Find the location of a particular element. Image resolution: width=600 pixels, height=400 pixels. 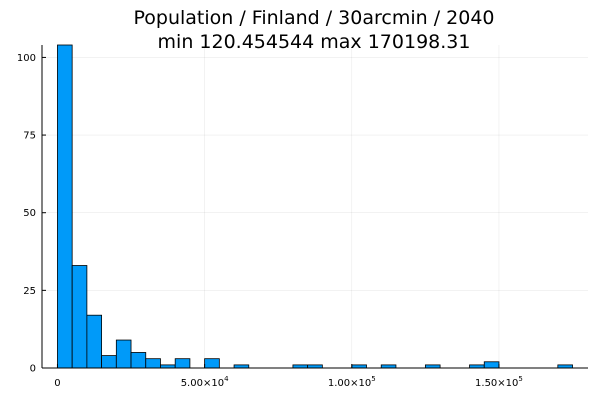

y-tick-label: 50 is located at coordinates (29, 213).